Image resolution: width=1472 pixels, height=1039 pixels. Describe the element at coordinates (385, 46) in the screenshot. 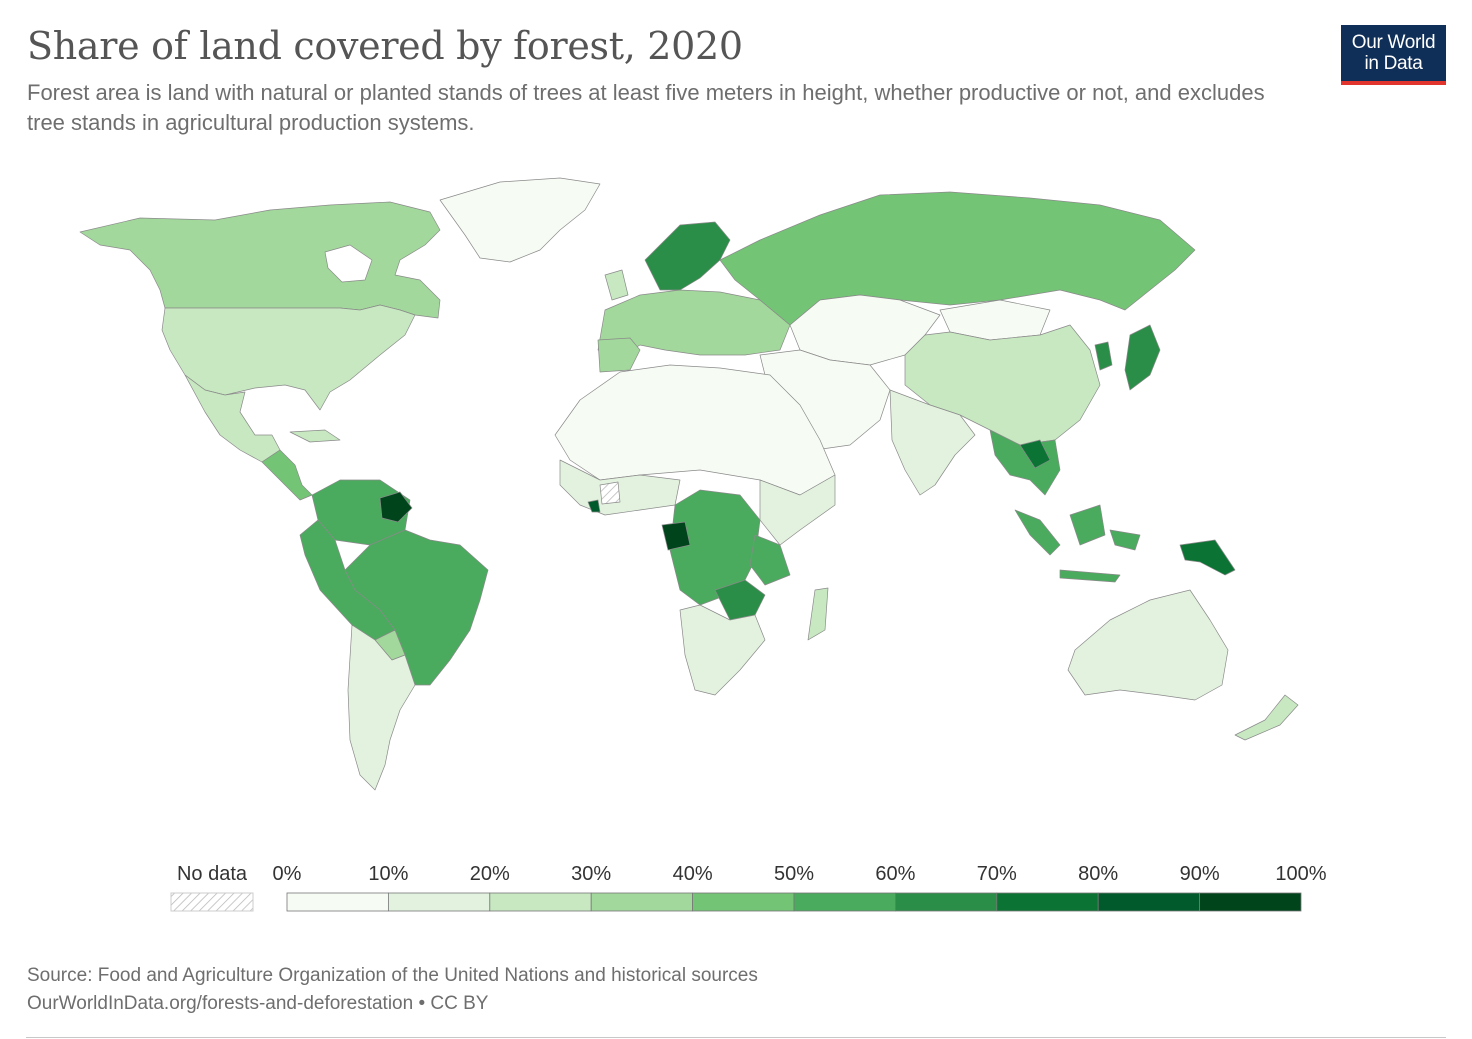

I see `chart-title: Share of land covered by forest, 2020` at that location.